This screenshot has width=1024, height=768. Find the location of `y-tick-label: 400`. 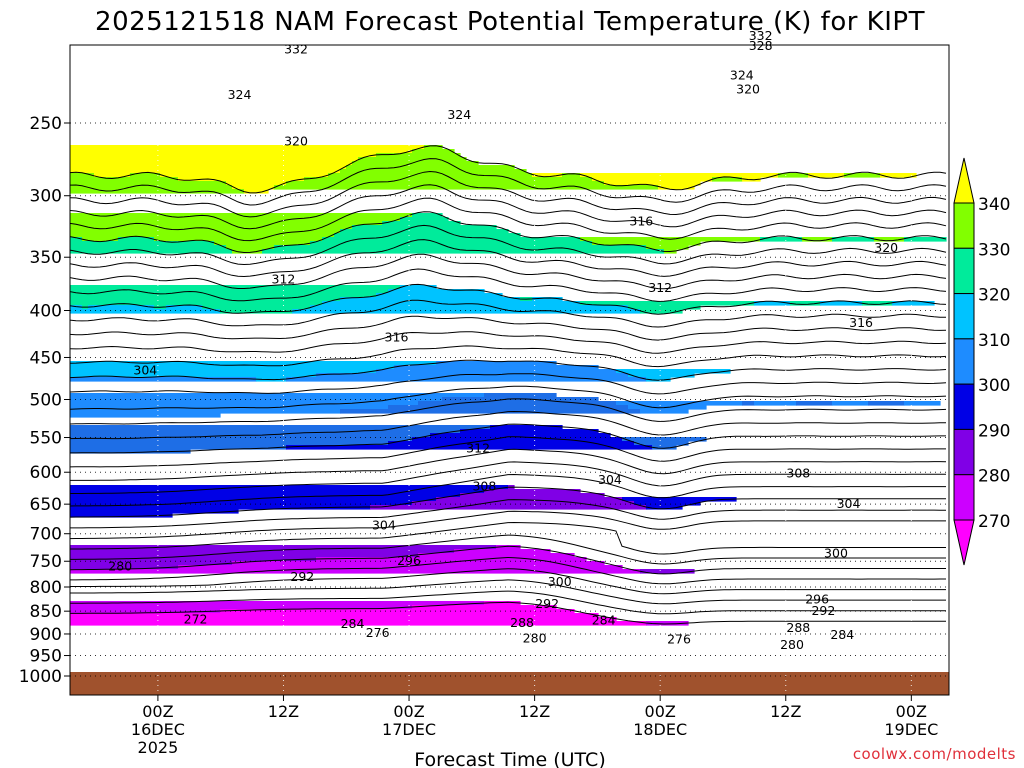

y-tick-label: 400 is located at coordinates (46, 311).